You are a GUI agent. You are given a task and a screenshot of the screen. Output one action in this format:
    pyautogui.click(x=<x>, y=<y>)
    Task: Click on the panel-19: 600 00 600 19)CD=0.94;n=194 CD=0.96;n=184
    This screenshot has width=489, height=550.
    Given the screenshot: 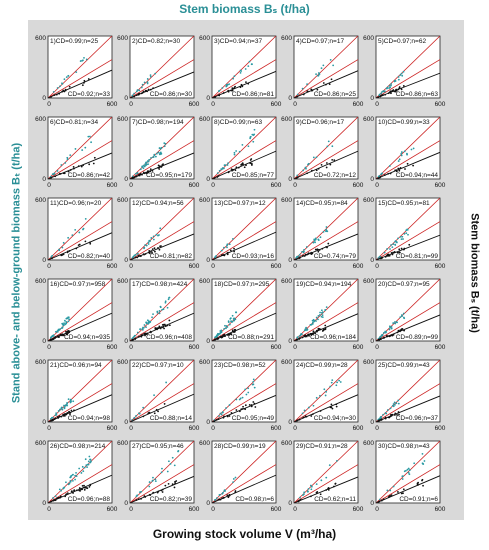 What is the action you would take?
    pyautogui.click(x=322, y=314)
    